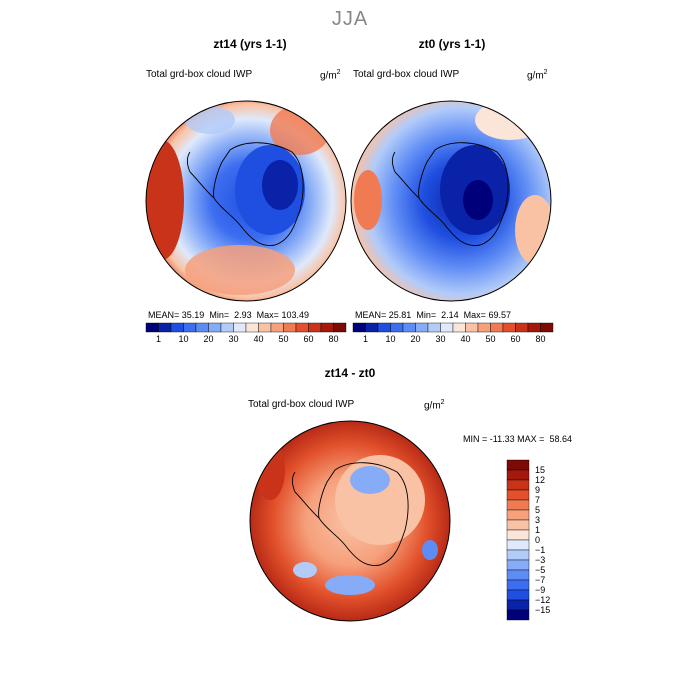 This screenshot has width=700, height=700. I want to click on panel-2-variable: Total grd-box cloud IWP, so click(406, 74).